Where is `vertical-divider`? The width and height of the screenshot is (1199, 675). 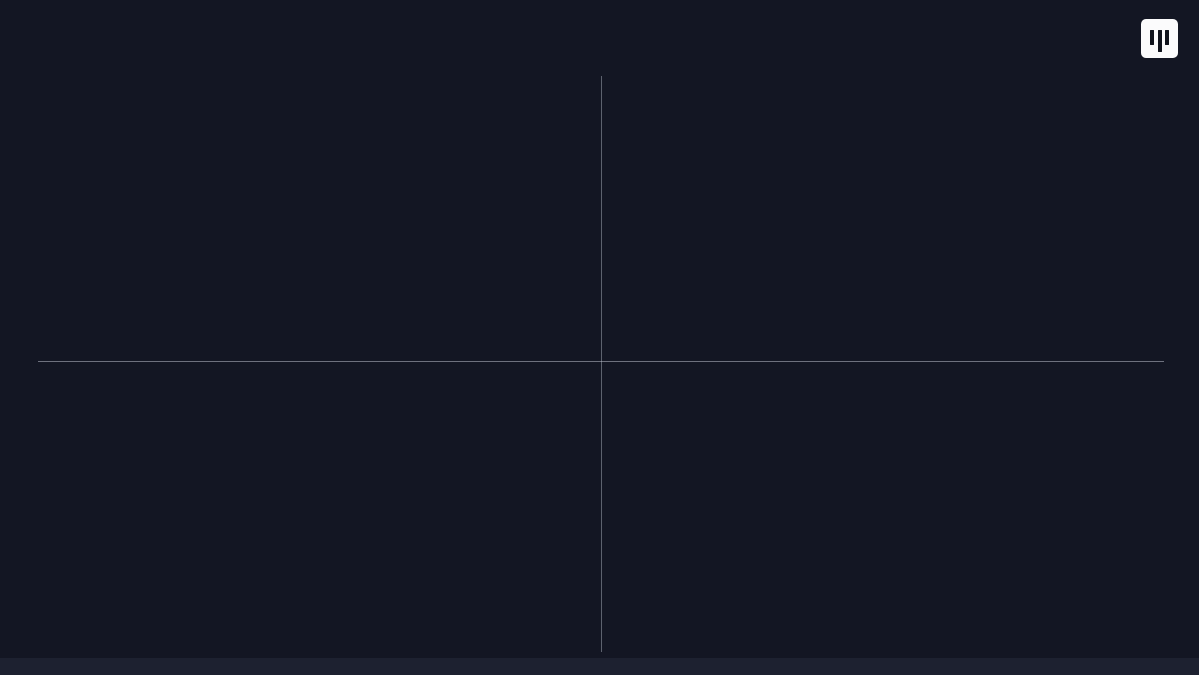
vertical-divider is located at coordinates (601, 364).